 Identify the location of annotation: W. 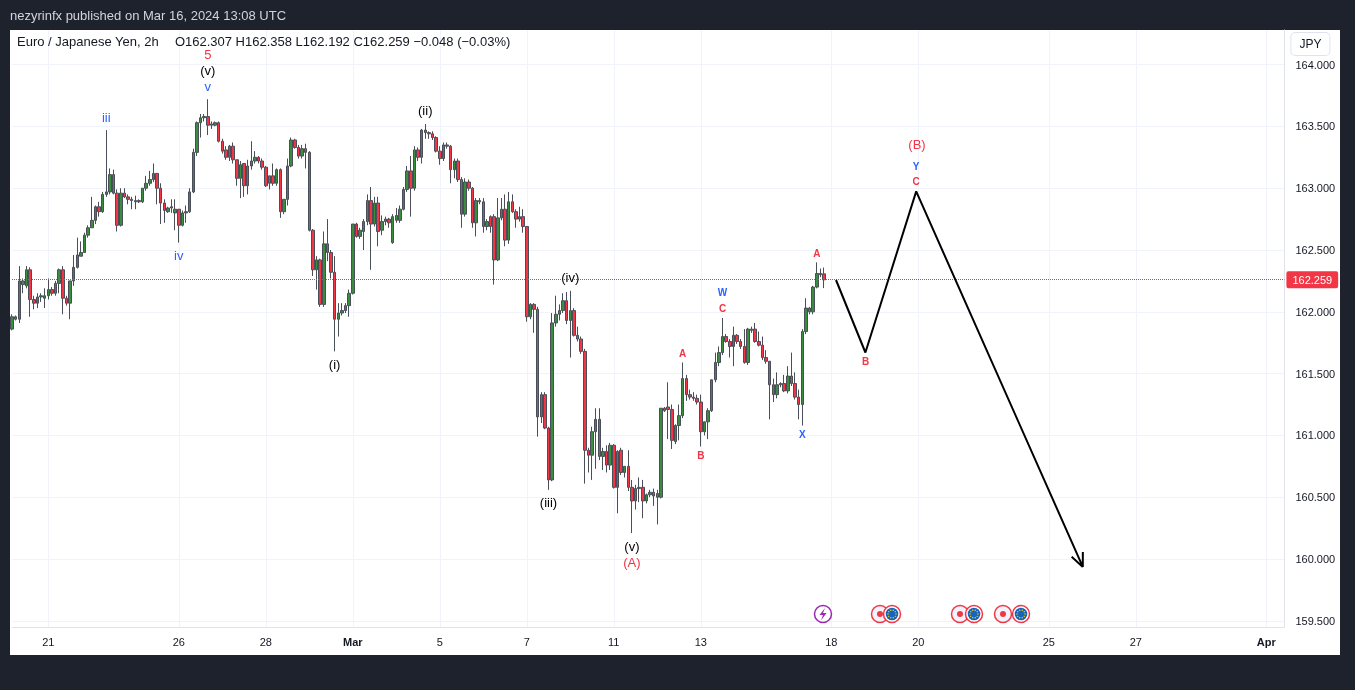
(722, 293).